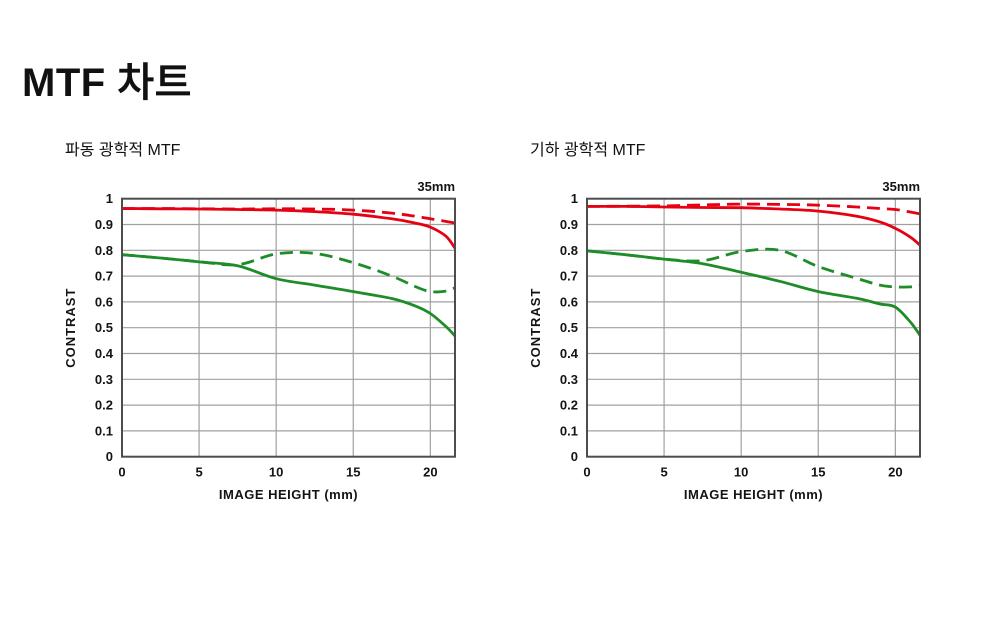  What do you see at coordinates (123, 150) in the screenshot?
I see `wave-mtf-chart-title: 파동 광학적 MTF` at bounding box center [123, 150].